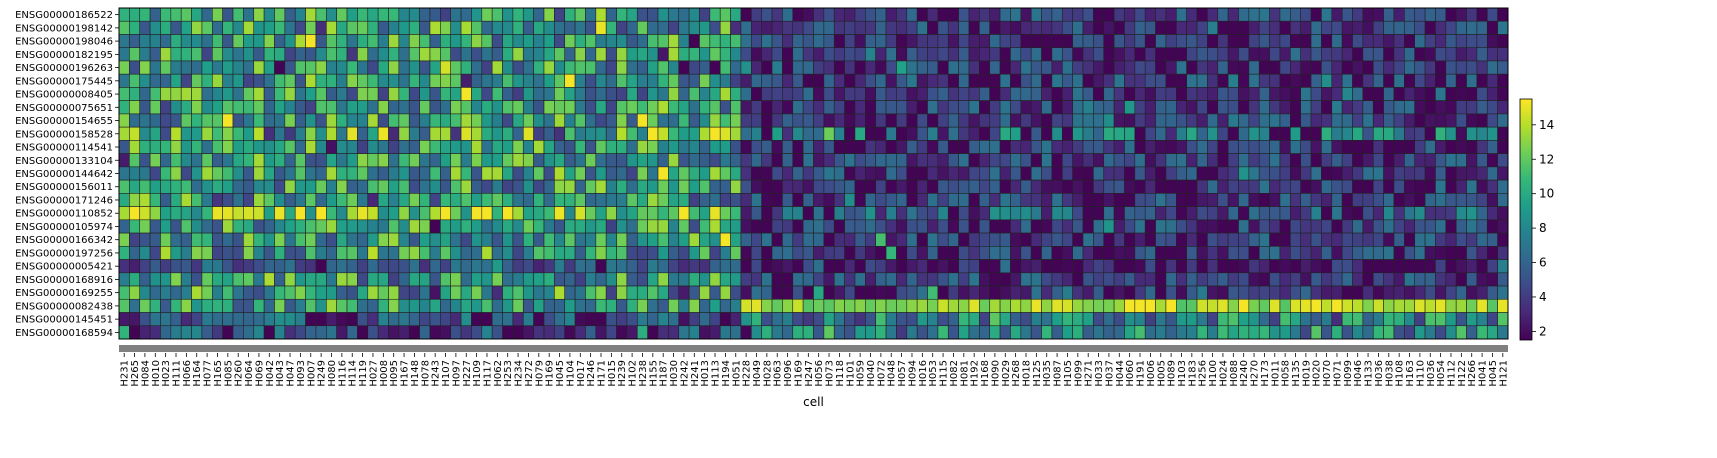  What do you see at coordinates (954, 373) in the screenshot?
I see `cell-label: H082` at bounding box center [954, 373].